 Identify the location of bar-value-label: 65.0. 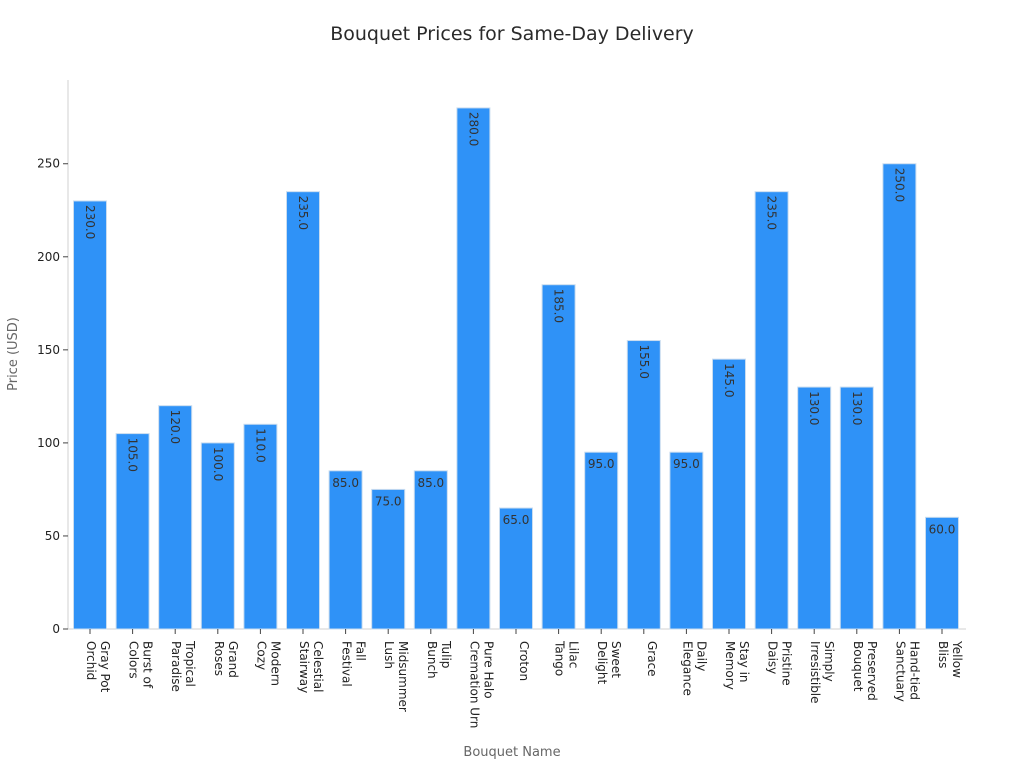
(516, 520).